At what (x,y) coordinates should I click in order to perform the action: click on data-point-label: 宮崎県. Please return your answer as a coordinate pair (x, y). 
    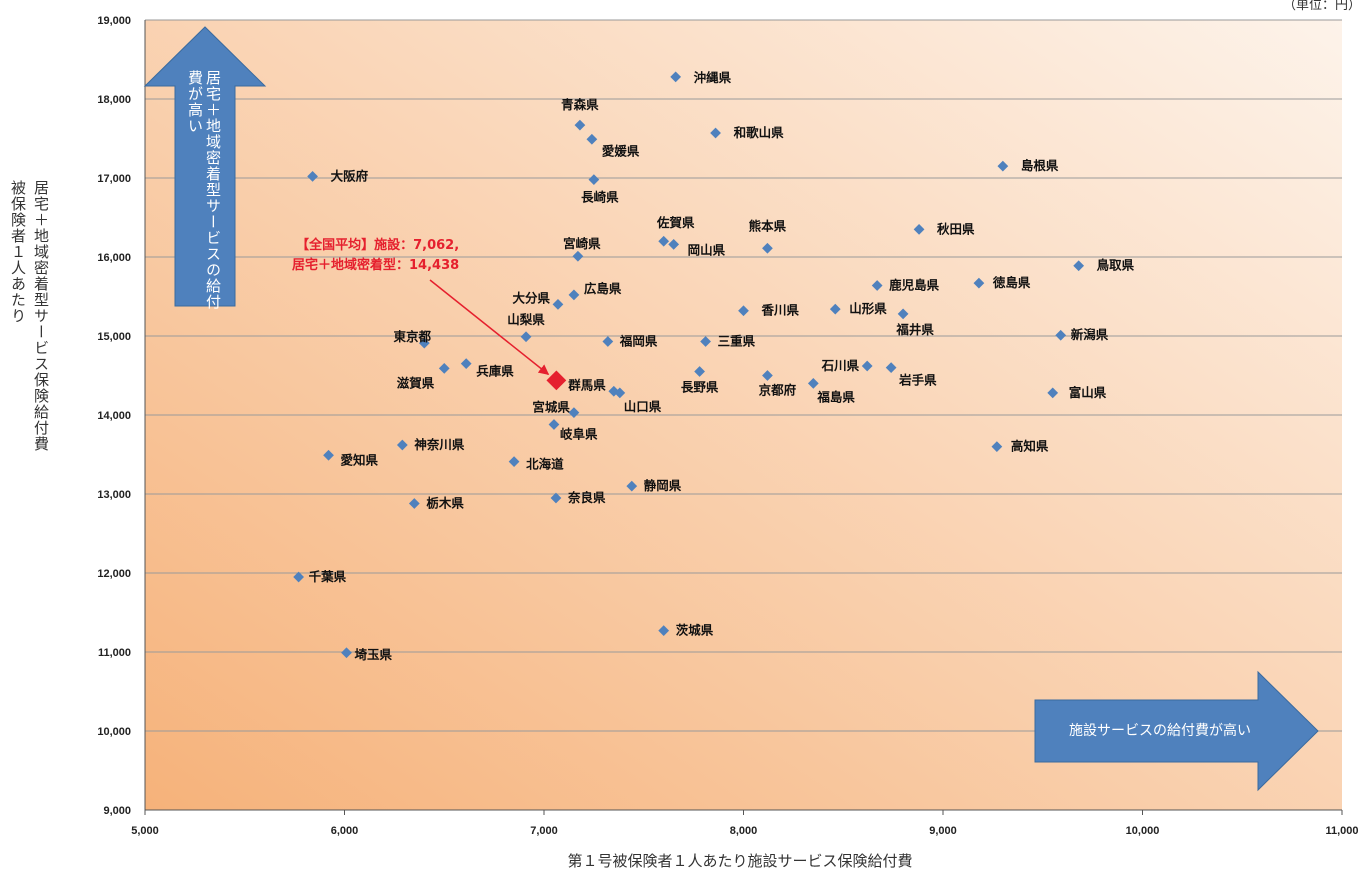
    Looking at the image, I should click on (582, 243).